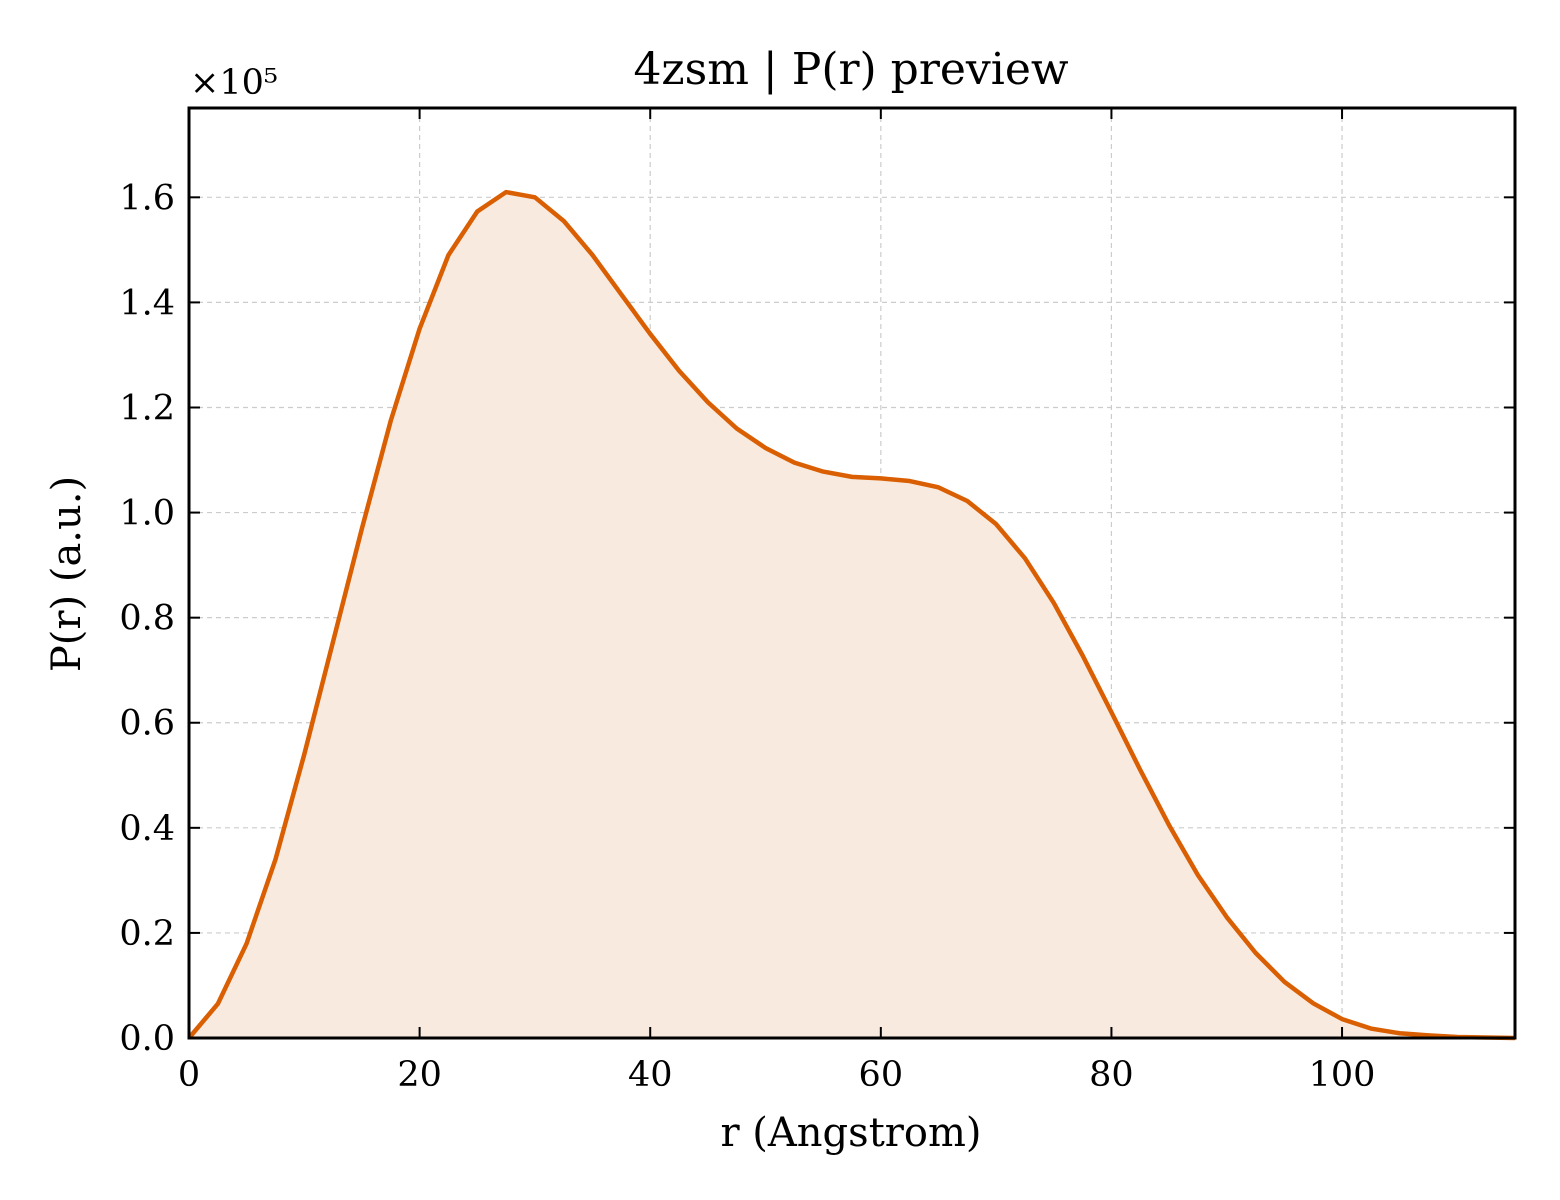 The width and height of the screenshot is (1560, 1200). I want to click on x-tick-label: 100, so click(1342, 1075).